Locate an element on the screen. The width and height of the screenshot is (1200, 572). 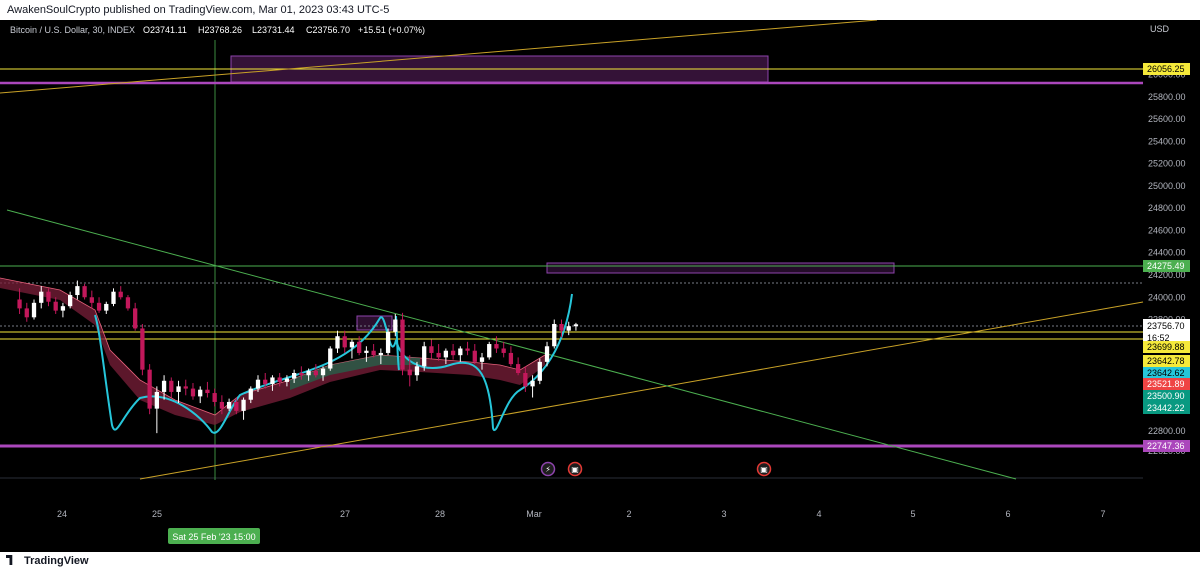
footer: TradingView is located at coordinates (600, 562).